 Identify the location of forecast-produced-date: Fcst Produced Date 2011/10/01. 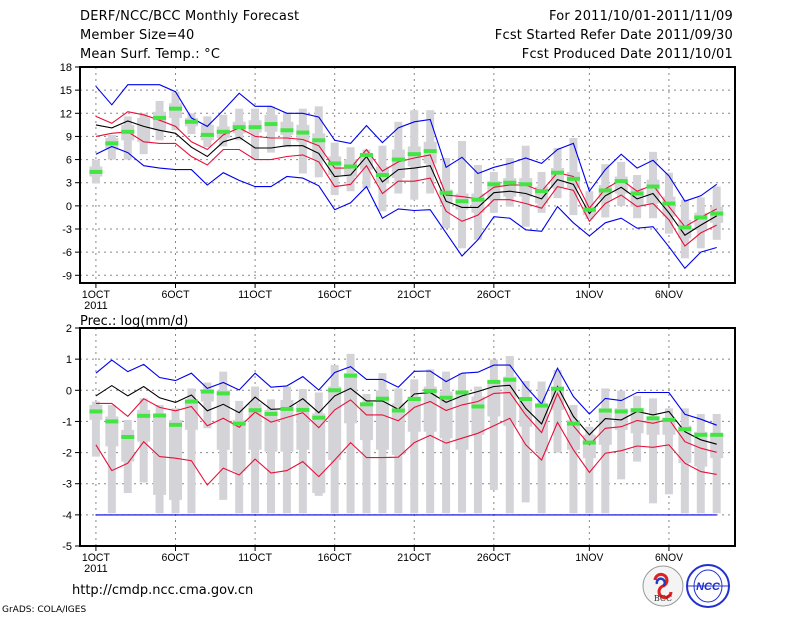
(627, 54).